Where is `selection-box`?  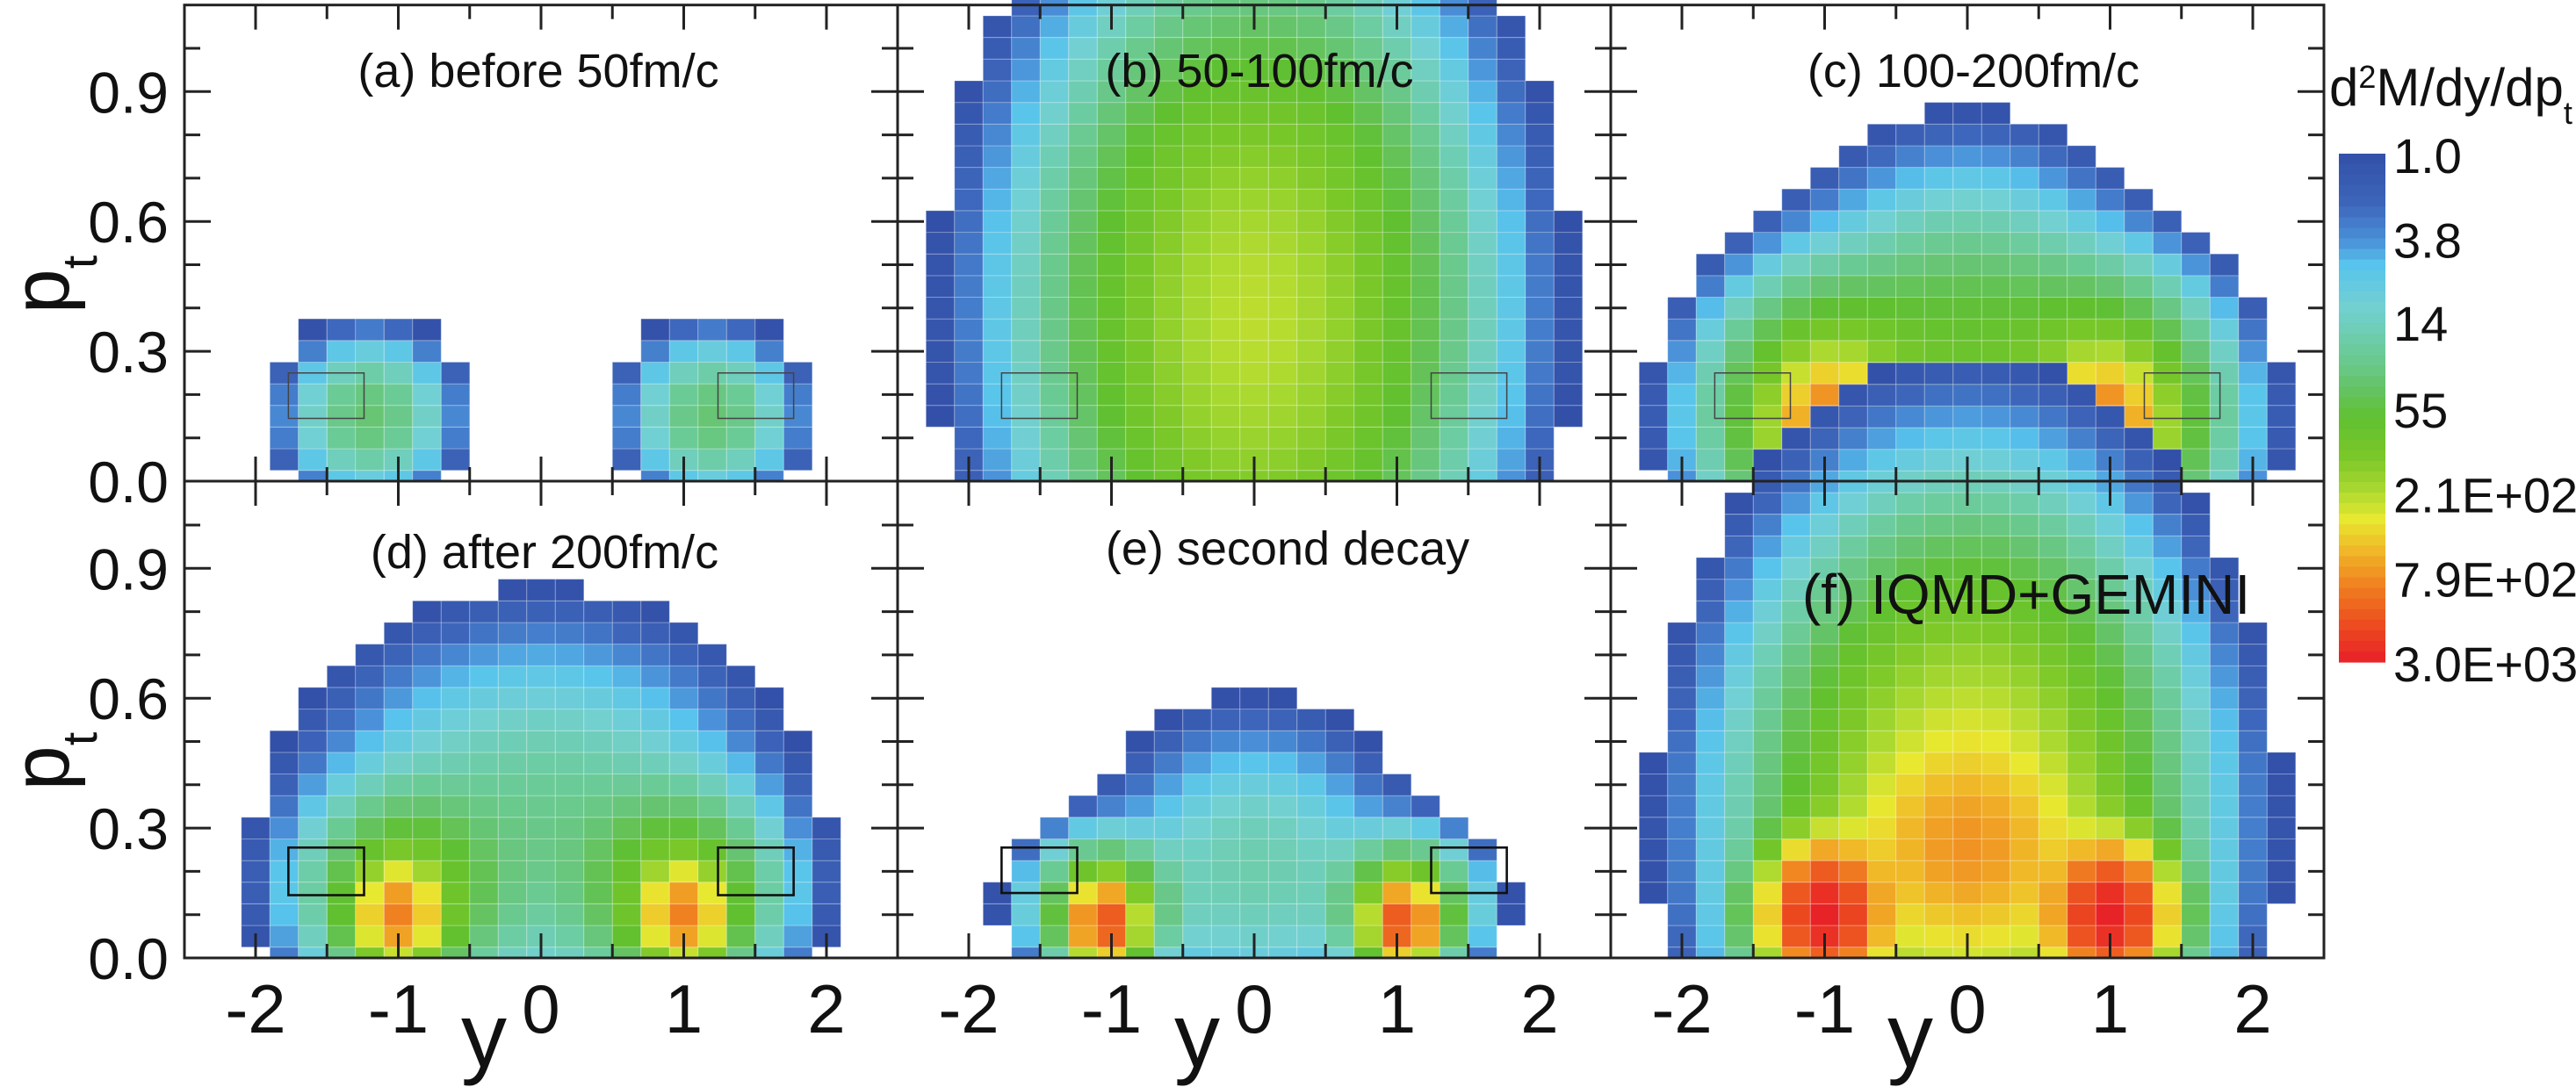 selection-box is located at coordinates (326, 396).